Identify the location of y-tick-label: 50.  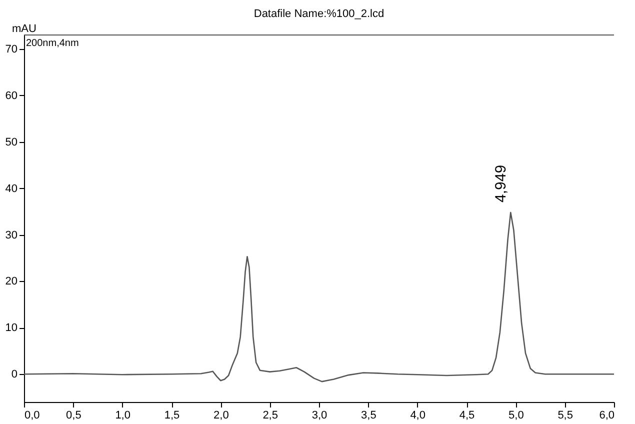
(11, 142).